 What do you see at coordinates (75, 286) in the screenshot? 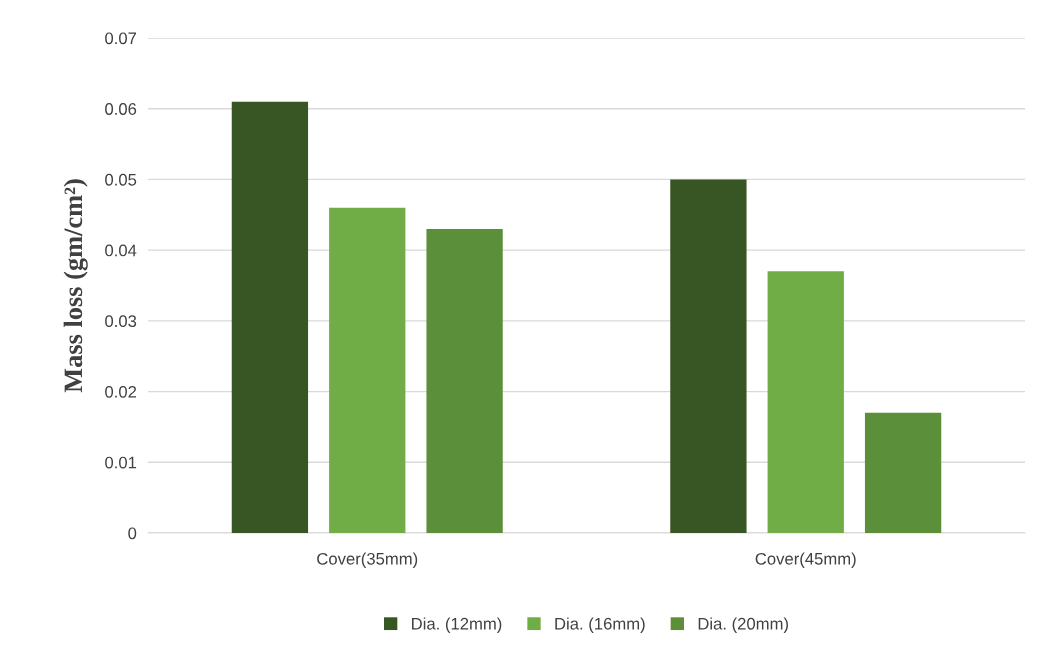
I see `y-axis-title: Mass loss (gm/cm²)` at bounding box center [75, 286].